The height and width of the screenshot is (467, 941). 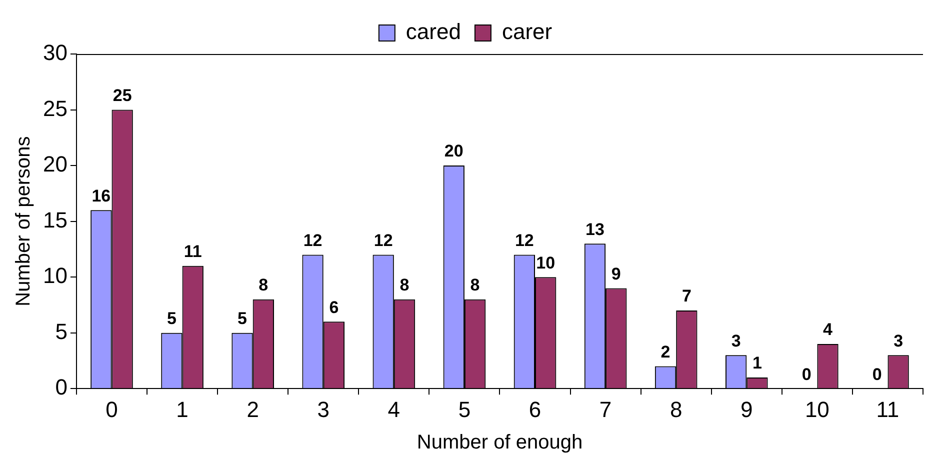 What do you see at coordinates (757, 363) in the screenshot?
I see `data-label: 1` at bounding box center [757, 363].